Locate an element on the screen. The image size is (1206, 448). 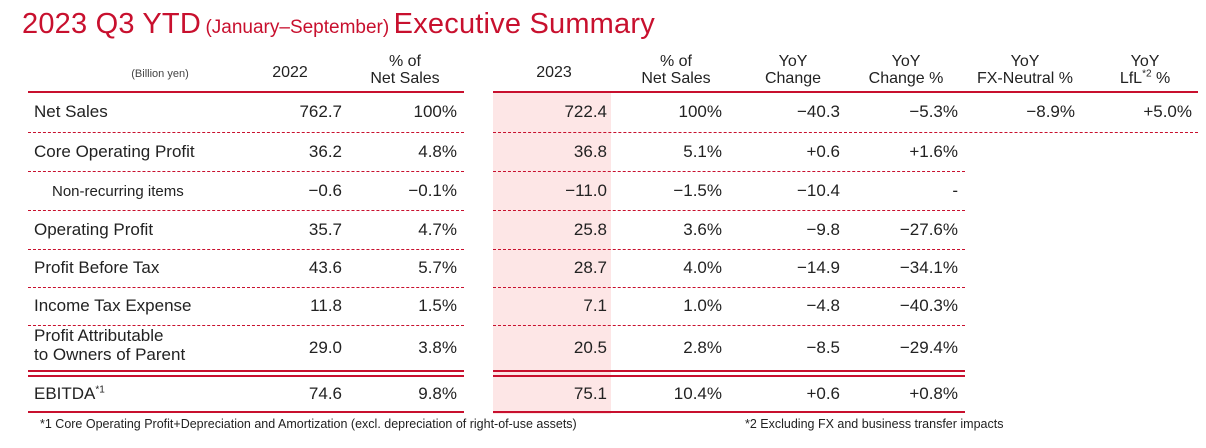
row-label-core-operating-profit: Core Operating Profit is located at coordinates (114, 151).